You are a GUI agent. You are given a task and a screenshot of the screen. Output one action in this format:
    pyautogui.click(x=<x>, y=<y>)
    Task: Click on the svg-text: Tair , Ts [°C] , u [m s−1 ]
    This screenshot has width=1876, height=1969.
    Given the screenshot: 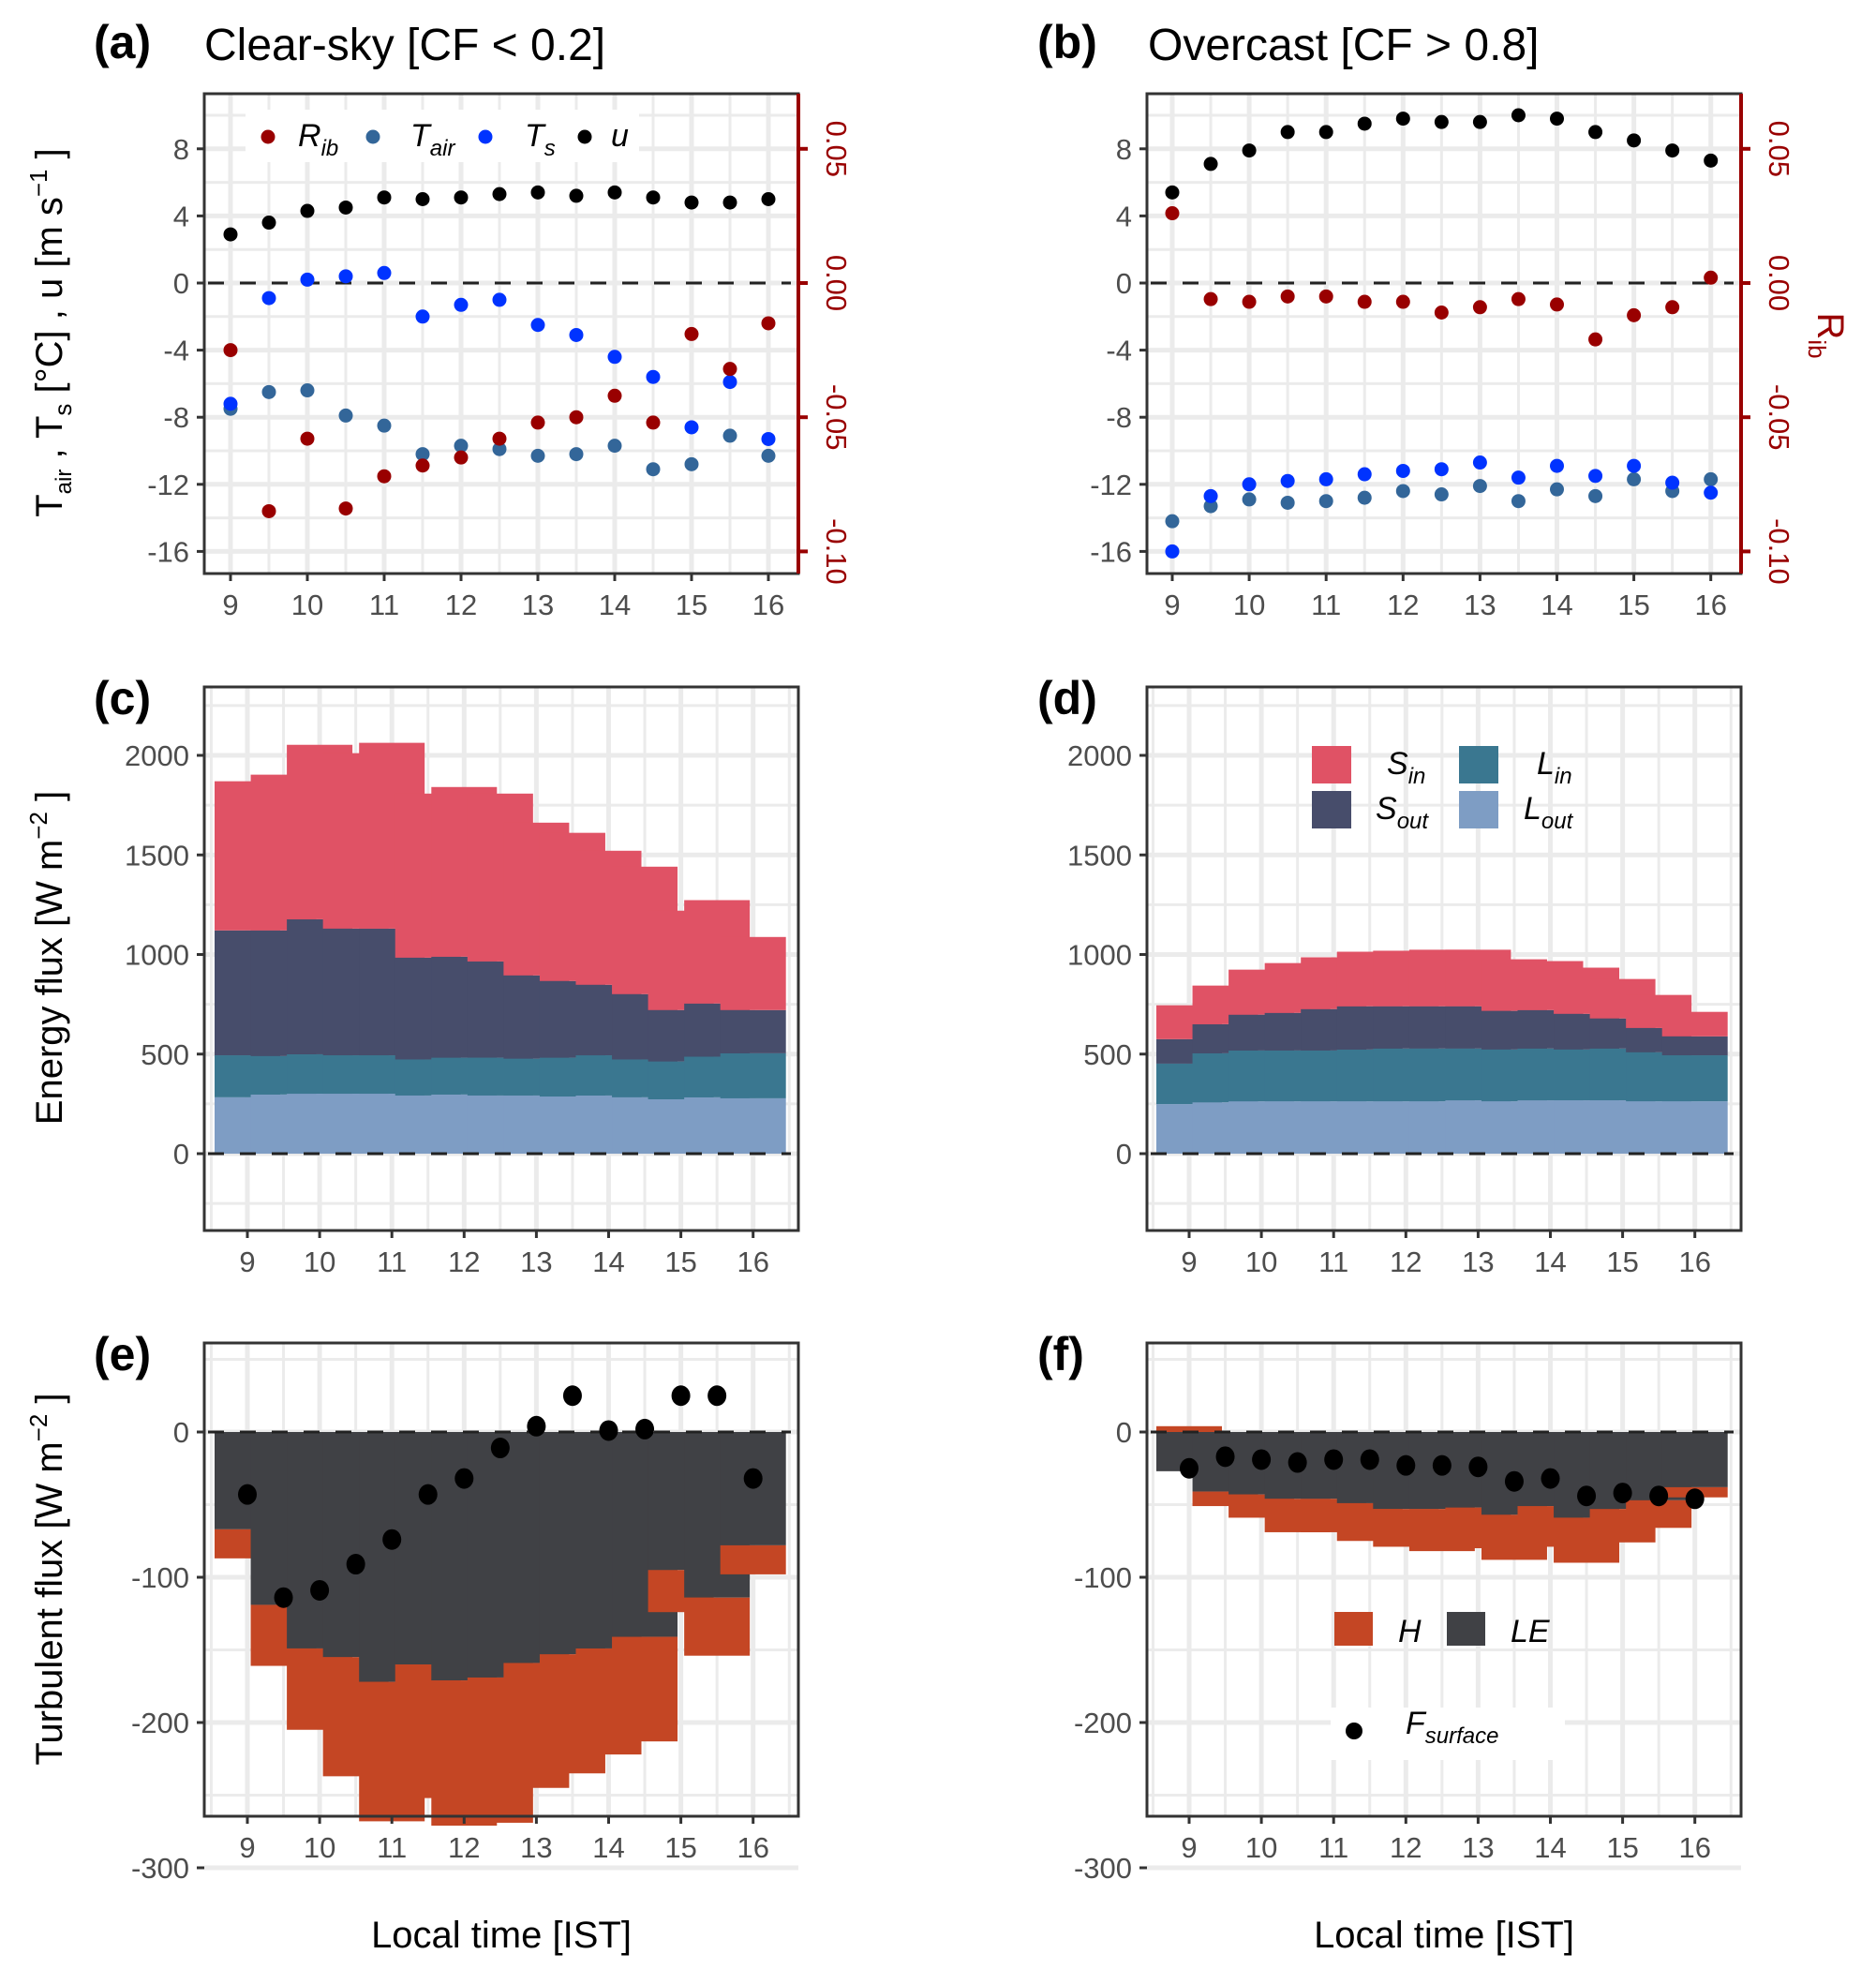 What is the action you would take?
    pyautogui.click(x=50, y=332)
    